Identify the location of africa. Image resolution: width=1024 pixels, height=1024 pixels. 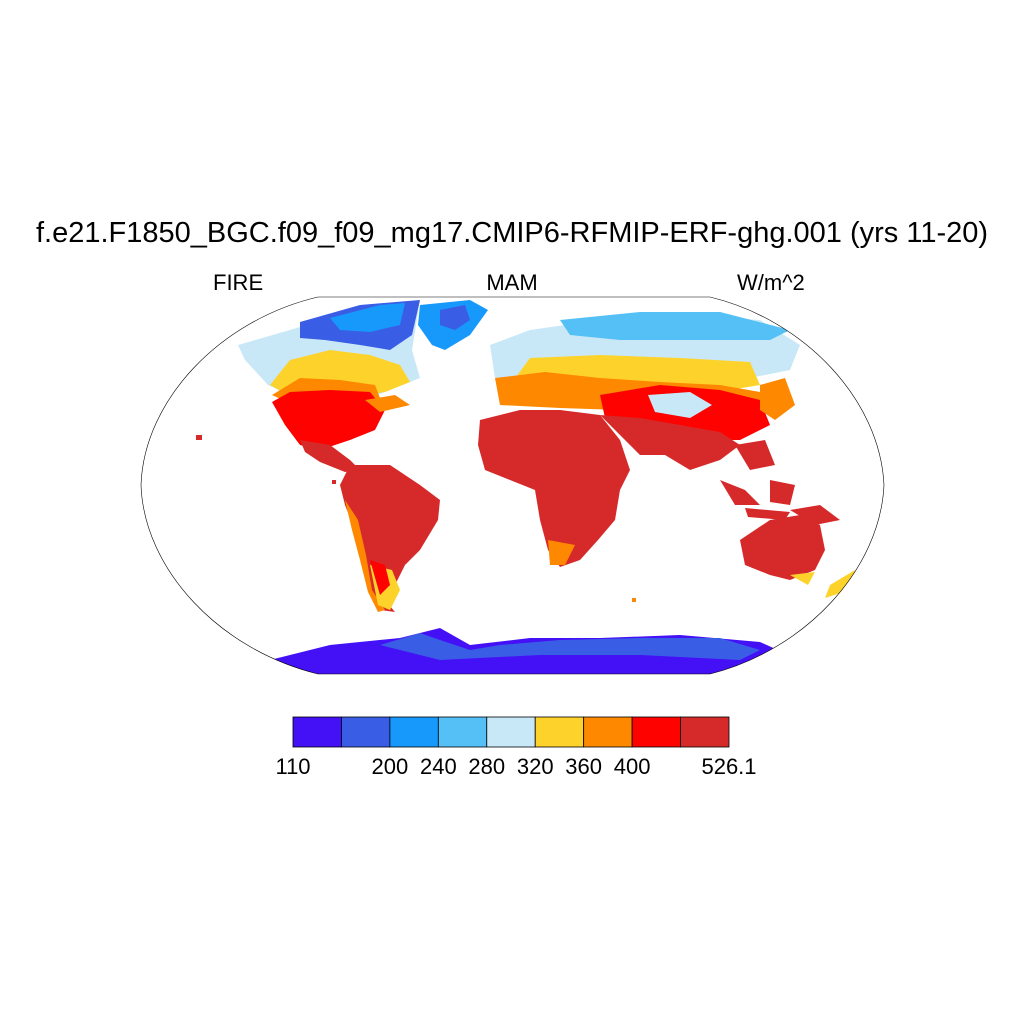
(554, 488).